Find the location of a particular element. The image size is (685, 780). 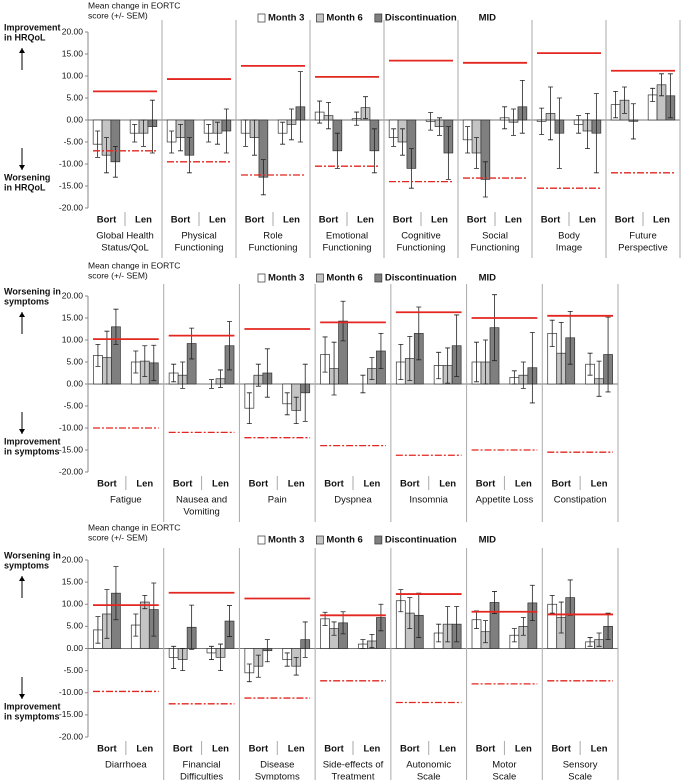

annotation: Improvement is located at coordinates (32, 441).